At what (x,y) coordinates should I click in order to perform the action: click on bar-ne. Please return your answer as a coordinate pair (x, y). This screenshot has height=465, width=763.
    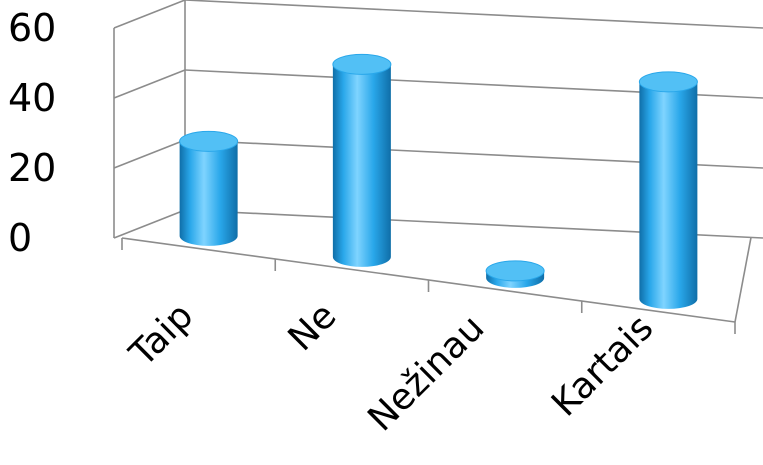
    Looking at the image, I should click on (362, 160).